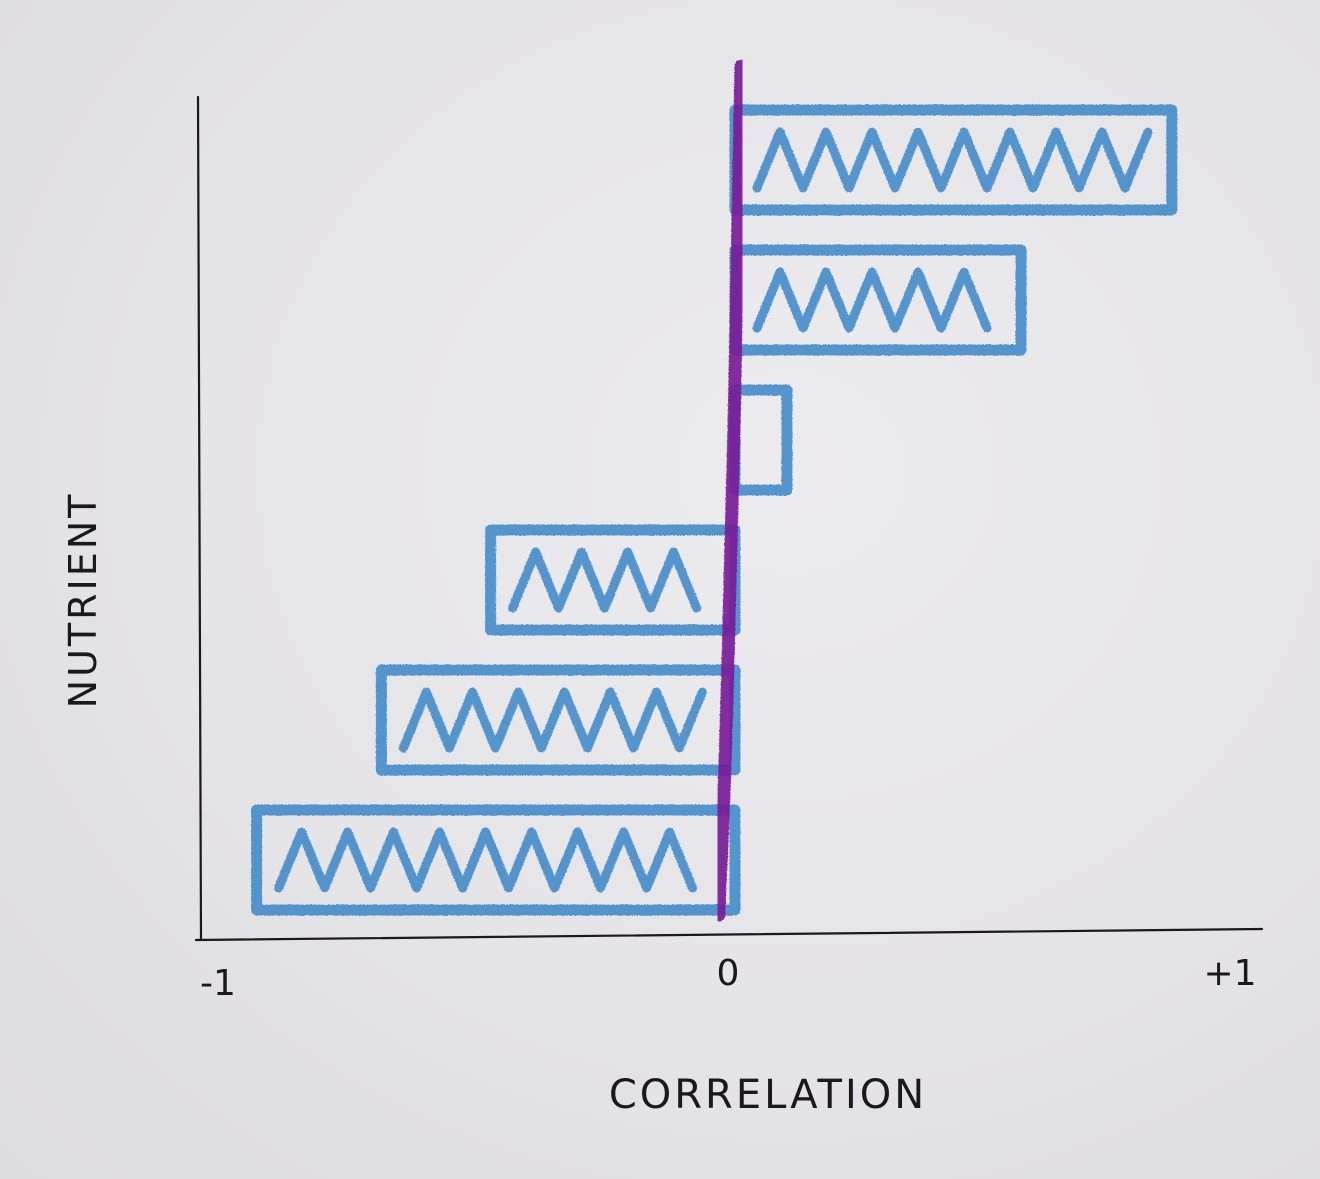  Describe the element at coordinates (768, 1095) in the screenshot. I see `x-axis-title: CORRELATION` at that location.